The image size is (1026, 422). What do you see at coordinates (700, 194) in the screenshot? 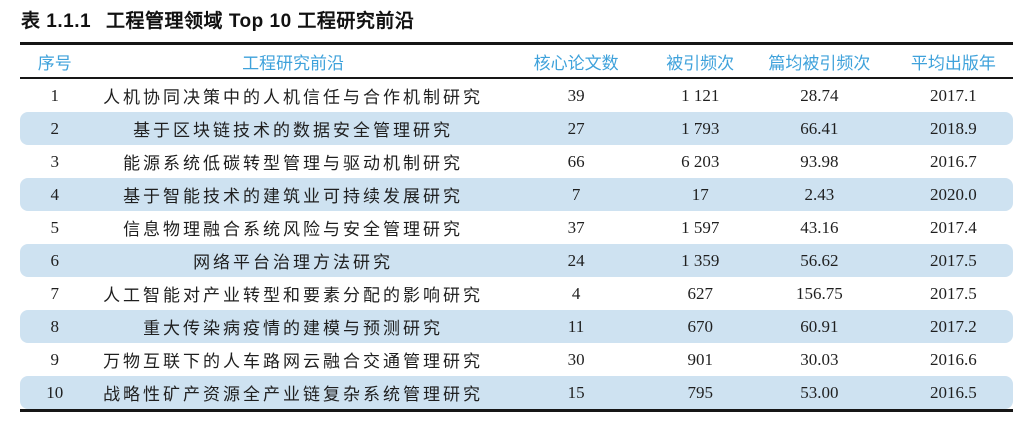
I see `cell-citations: 17` at bounding box center [700, 194].